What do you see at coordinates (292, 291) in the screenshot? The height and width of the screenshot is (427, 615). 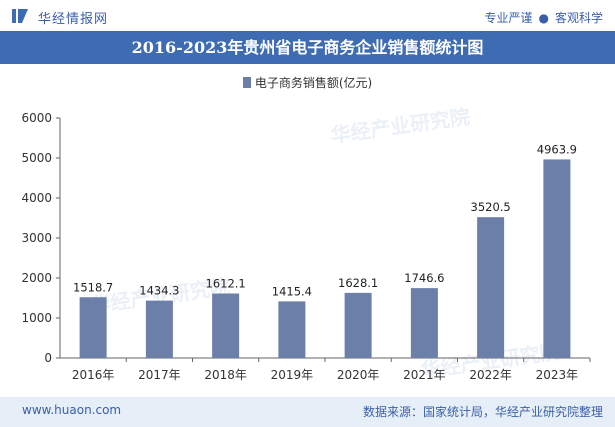 I see `data-label: 1415.4` at bounding box center [292, 291].